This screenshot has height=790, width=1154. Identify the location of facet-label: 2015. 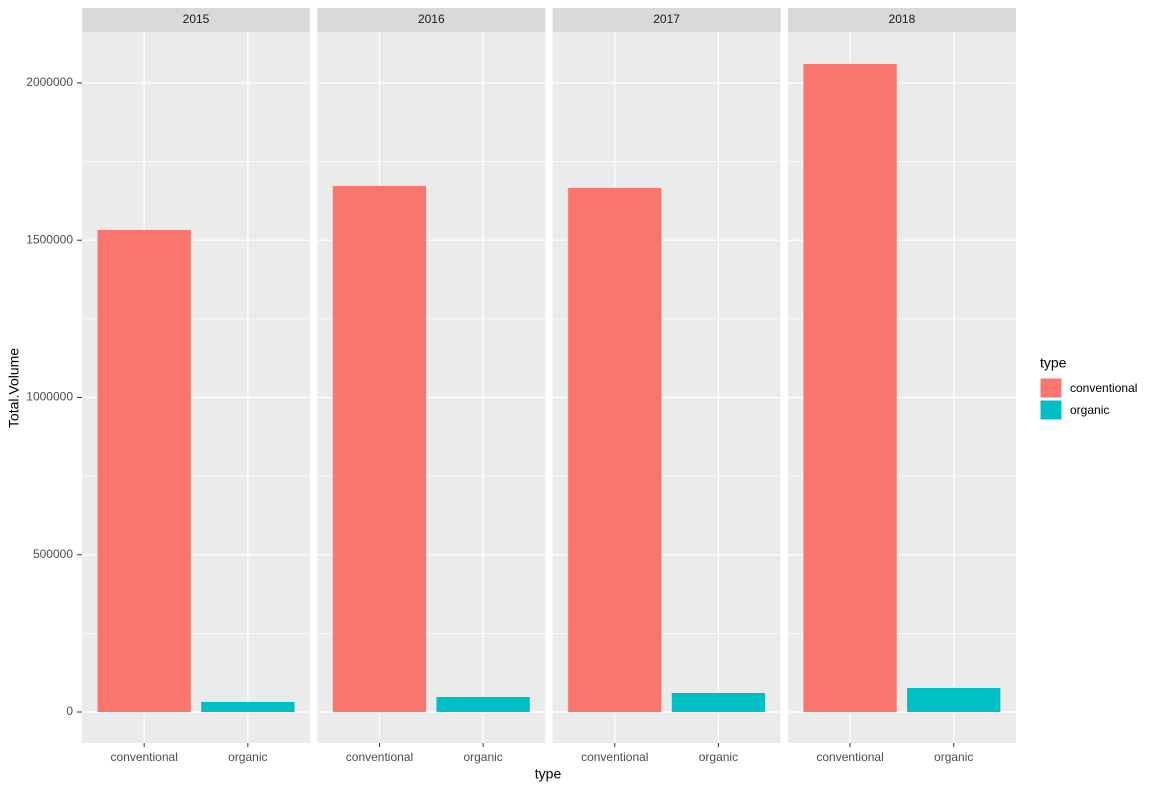
(196, 19).